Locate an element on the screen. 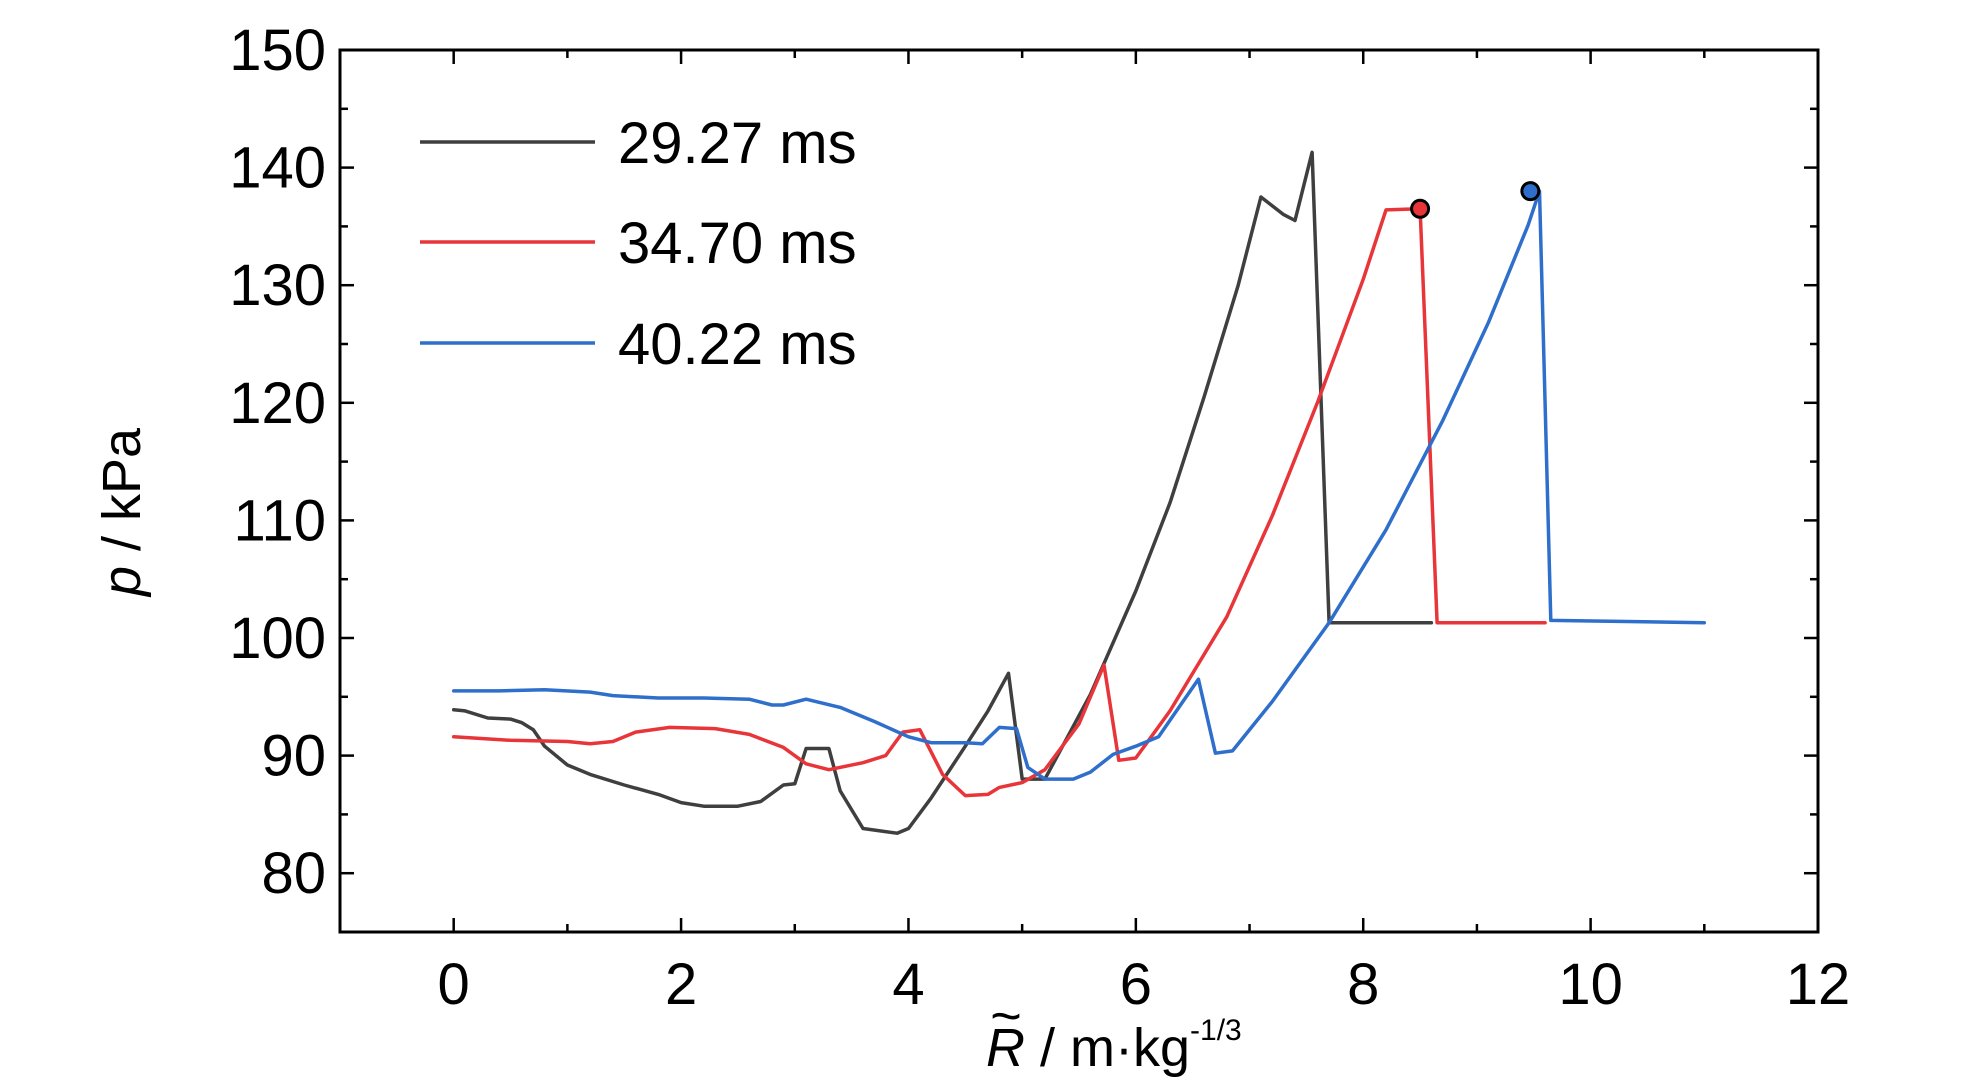  x-axis-exponent: -1/3 is located at coordinates (1216, 1030).